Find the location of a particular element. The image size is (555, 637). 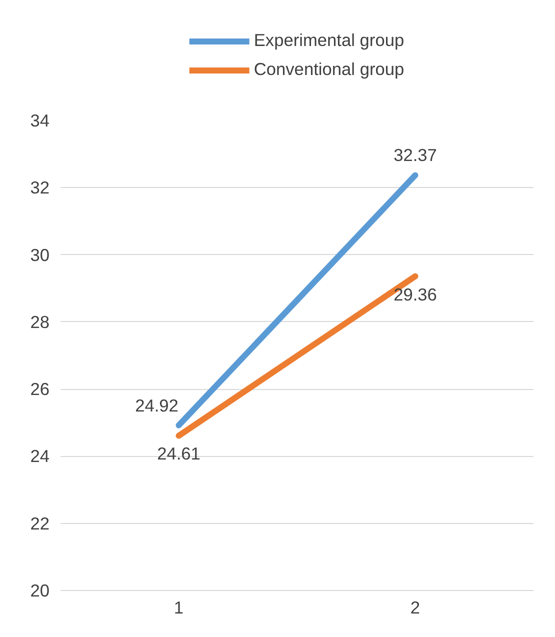

legend-label: Experimental group is located at coordinates (329, 40).